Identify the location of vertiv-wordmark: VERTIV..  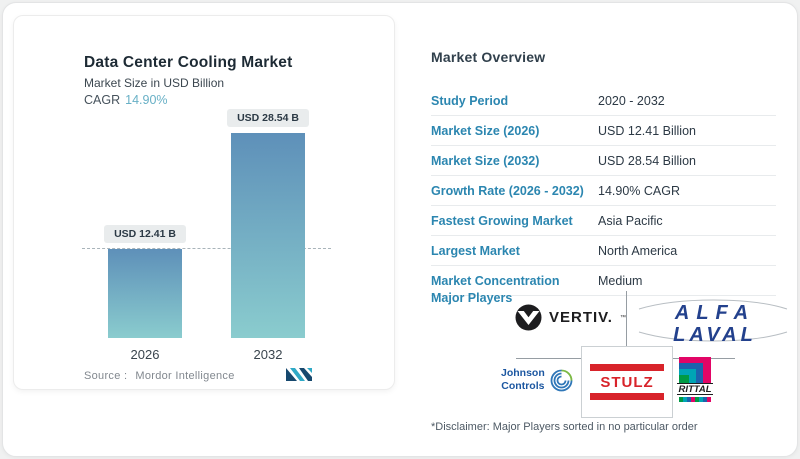
(581, 317).